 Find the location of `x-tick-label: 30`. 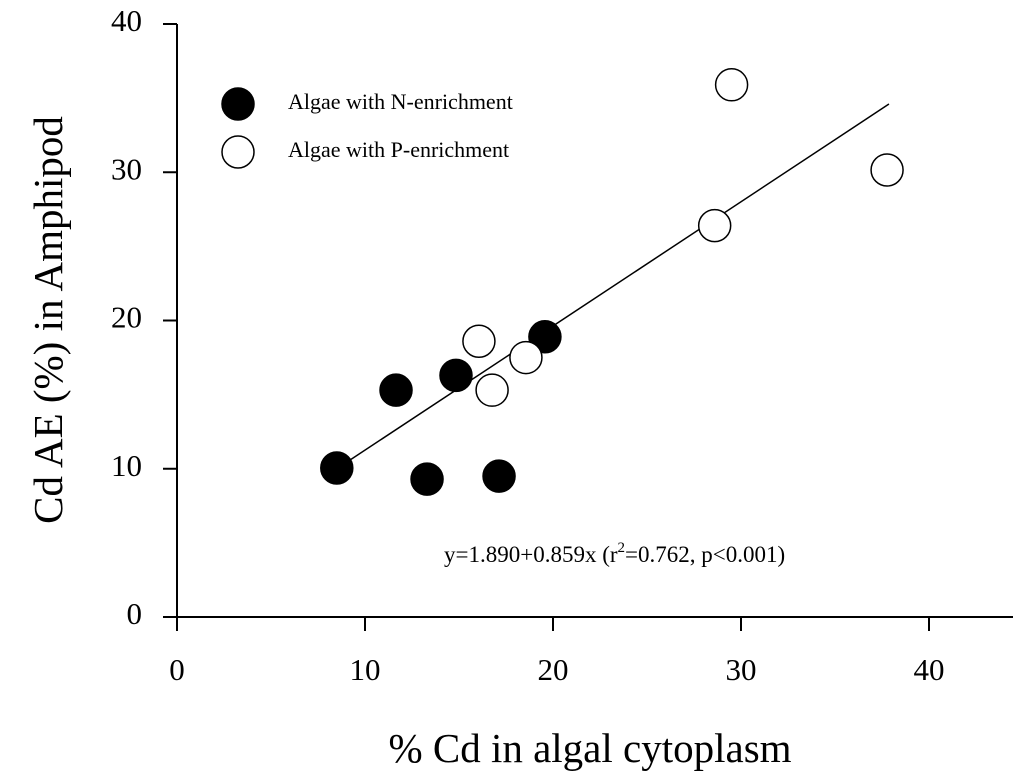

x-tick-label: 30 is located at coordinates (741, 669).